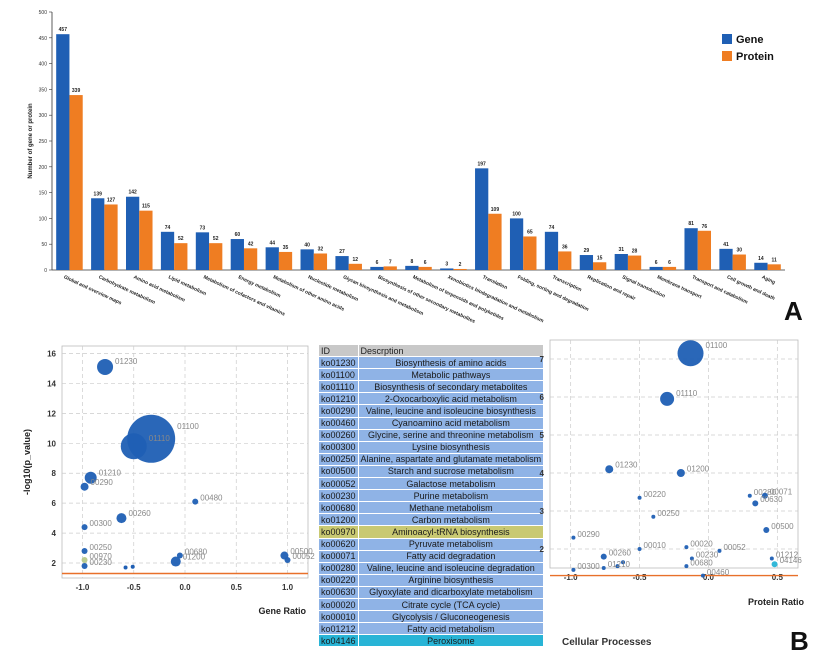  I want to click on bubble-label: 01110, so click(160, 438).